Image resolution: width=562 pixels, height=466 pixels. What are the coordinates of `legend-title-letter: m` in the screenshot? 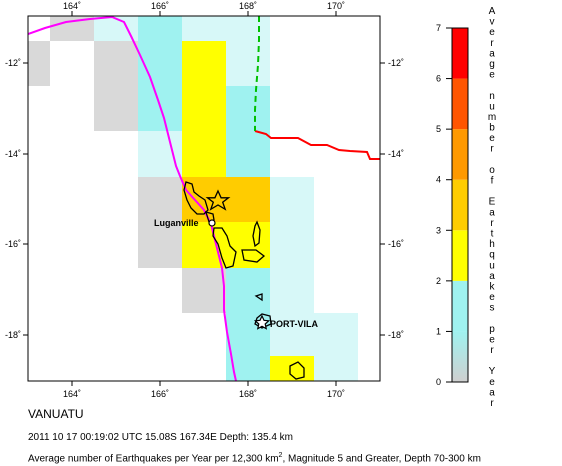 It's located at (492, 117).